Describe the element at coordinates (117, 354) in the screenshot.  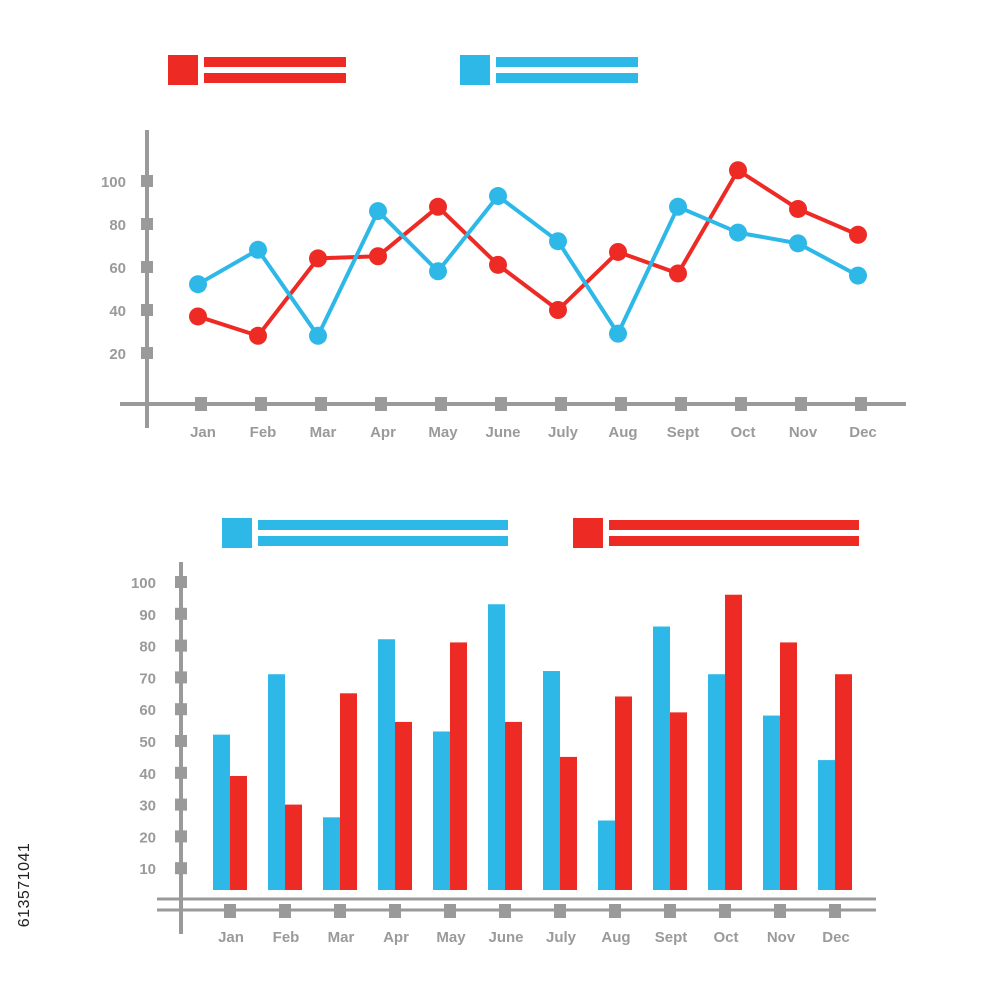
I see `y-tick-label: 20` at that location.